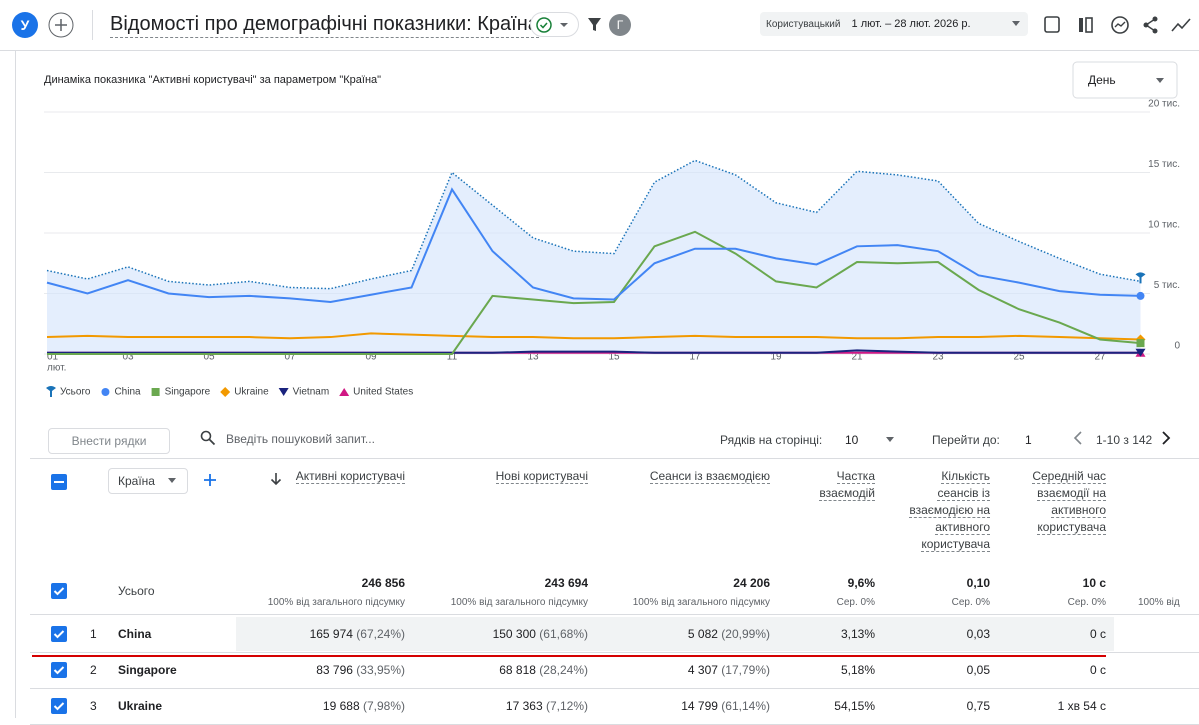 Image resolution: width=1199 pixels, height=725 pixels. What do you see at coordinates (305, 634) in the screenshot?
I see `row-cell: 165 974 (67,24%)` at bounding box center [305, 634].